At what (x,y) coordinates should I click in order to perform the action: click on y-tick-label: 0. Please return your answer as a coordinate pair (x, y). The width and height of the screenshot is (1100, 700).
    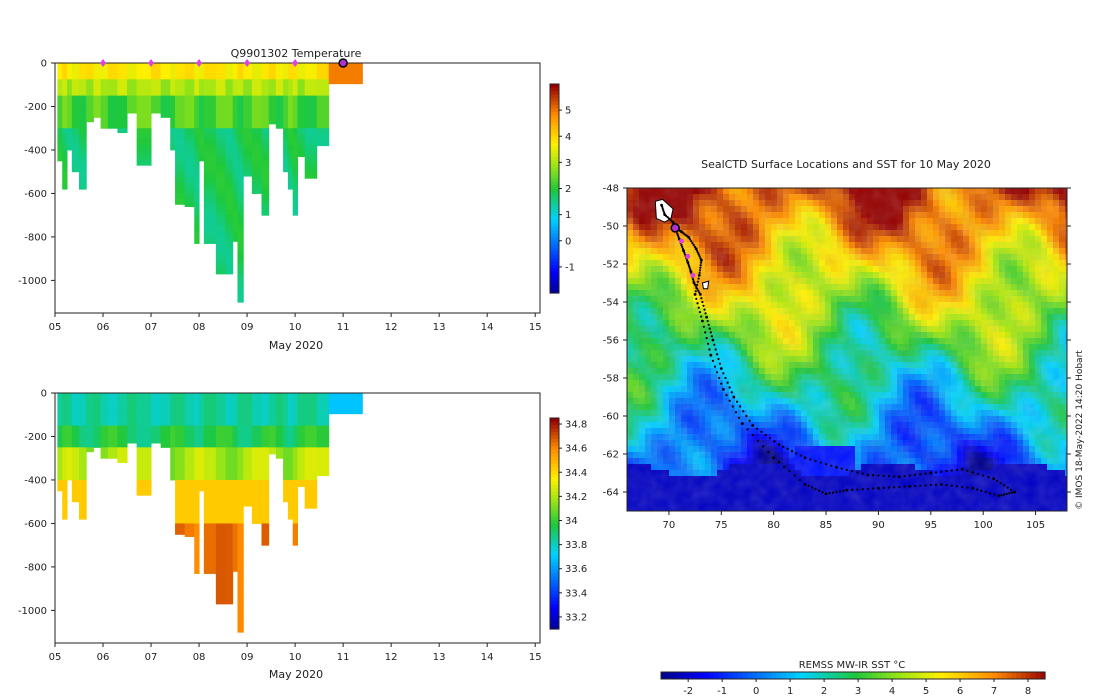
    Looking at the image, I should click on (44, 394).